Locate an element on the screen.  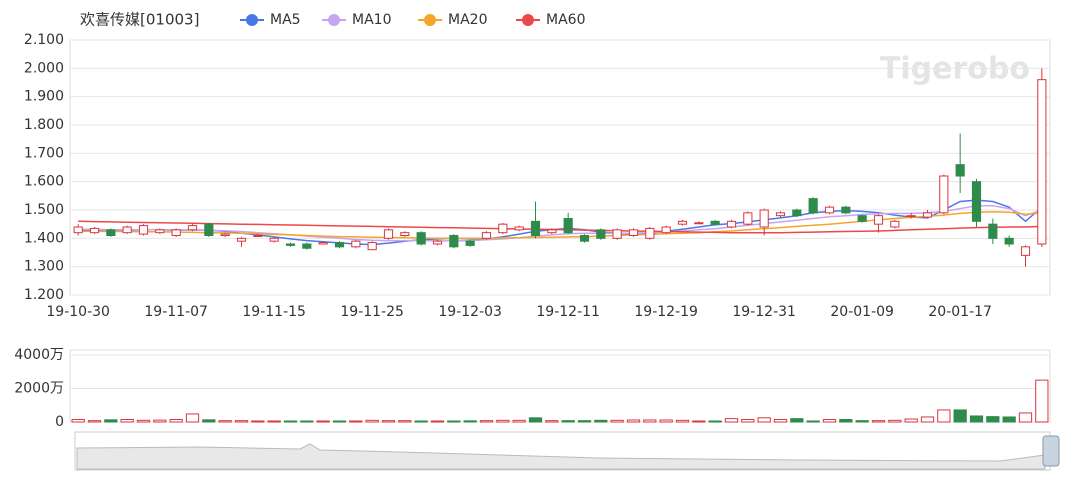
navigator is located at coordinates (567, 451).